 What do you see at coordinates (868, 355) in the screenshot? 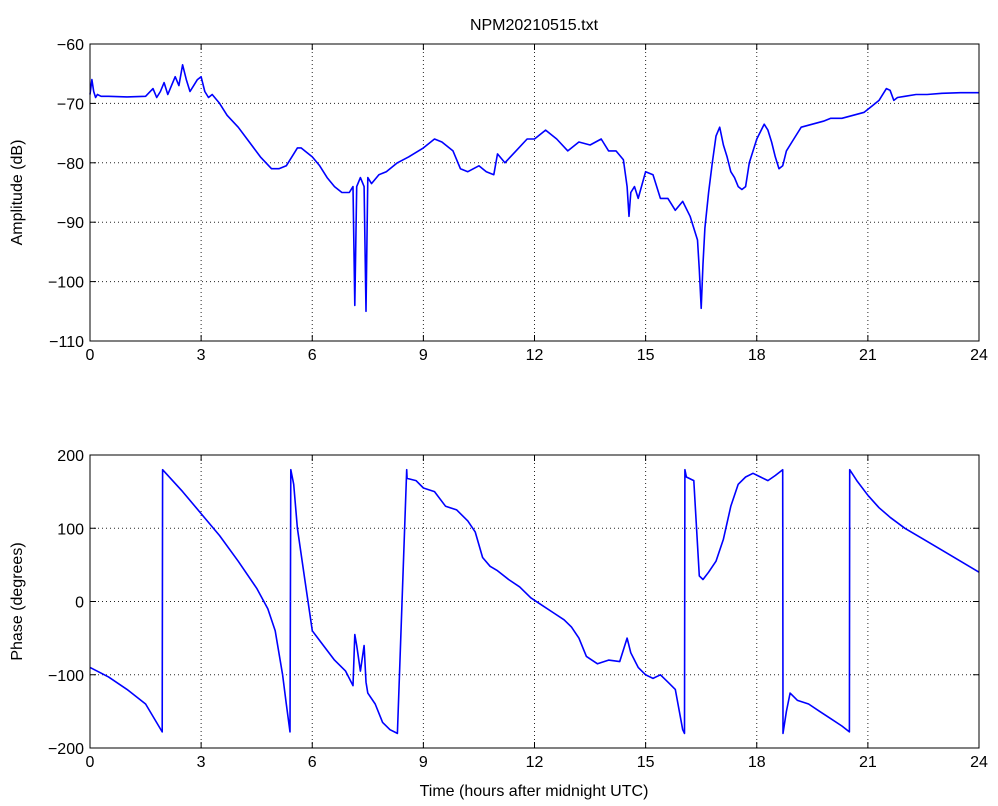
I see `amplitude-x-tick-label: 21` at bounding box center [868, 355].